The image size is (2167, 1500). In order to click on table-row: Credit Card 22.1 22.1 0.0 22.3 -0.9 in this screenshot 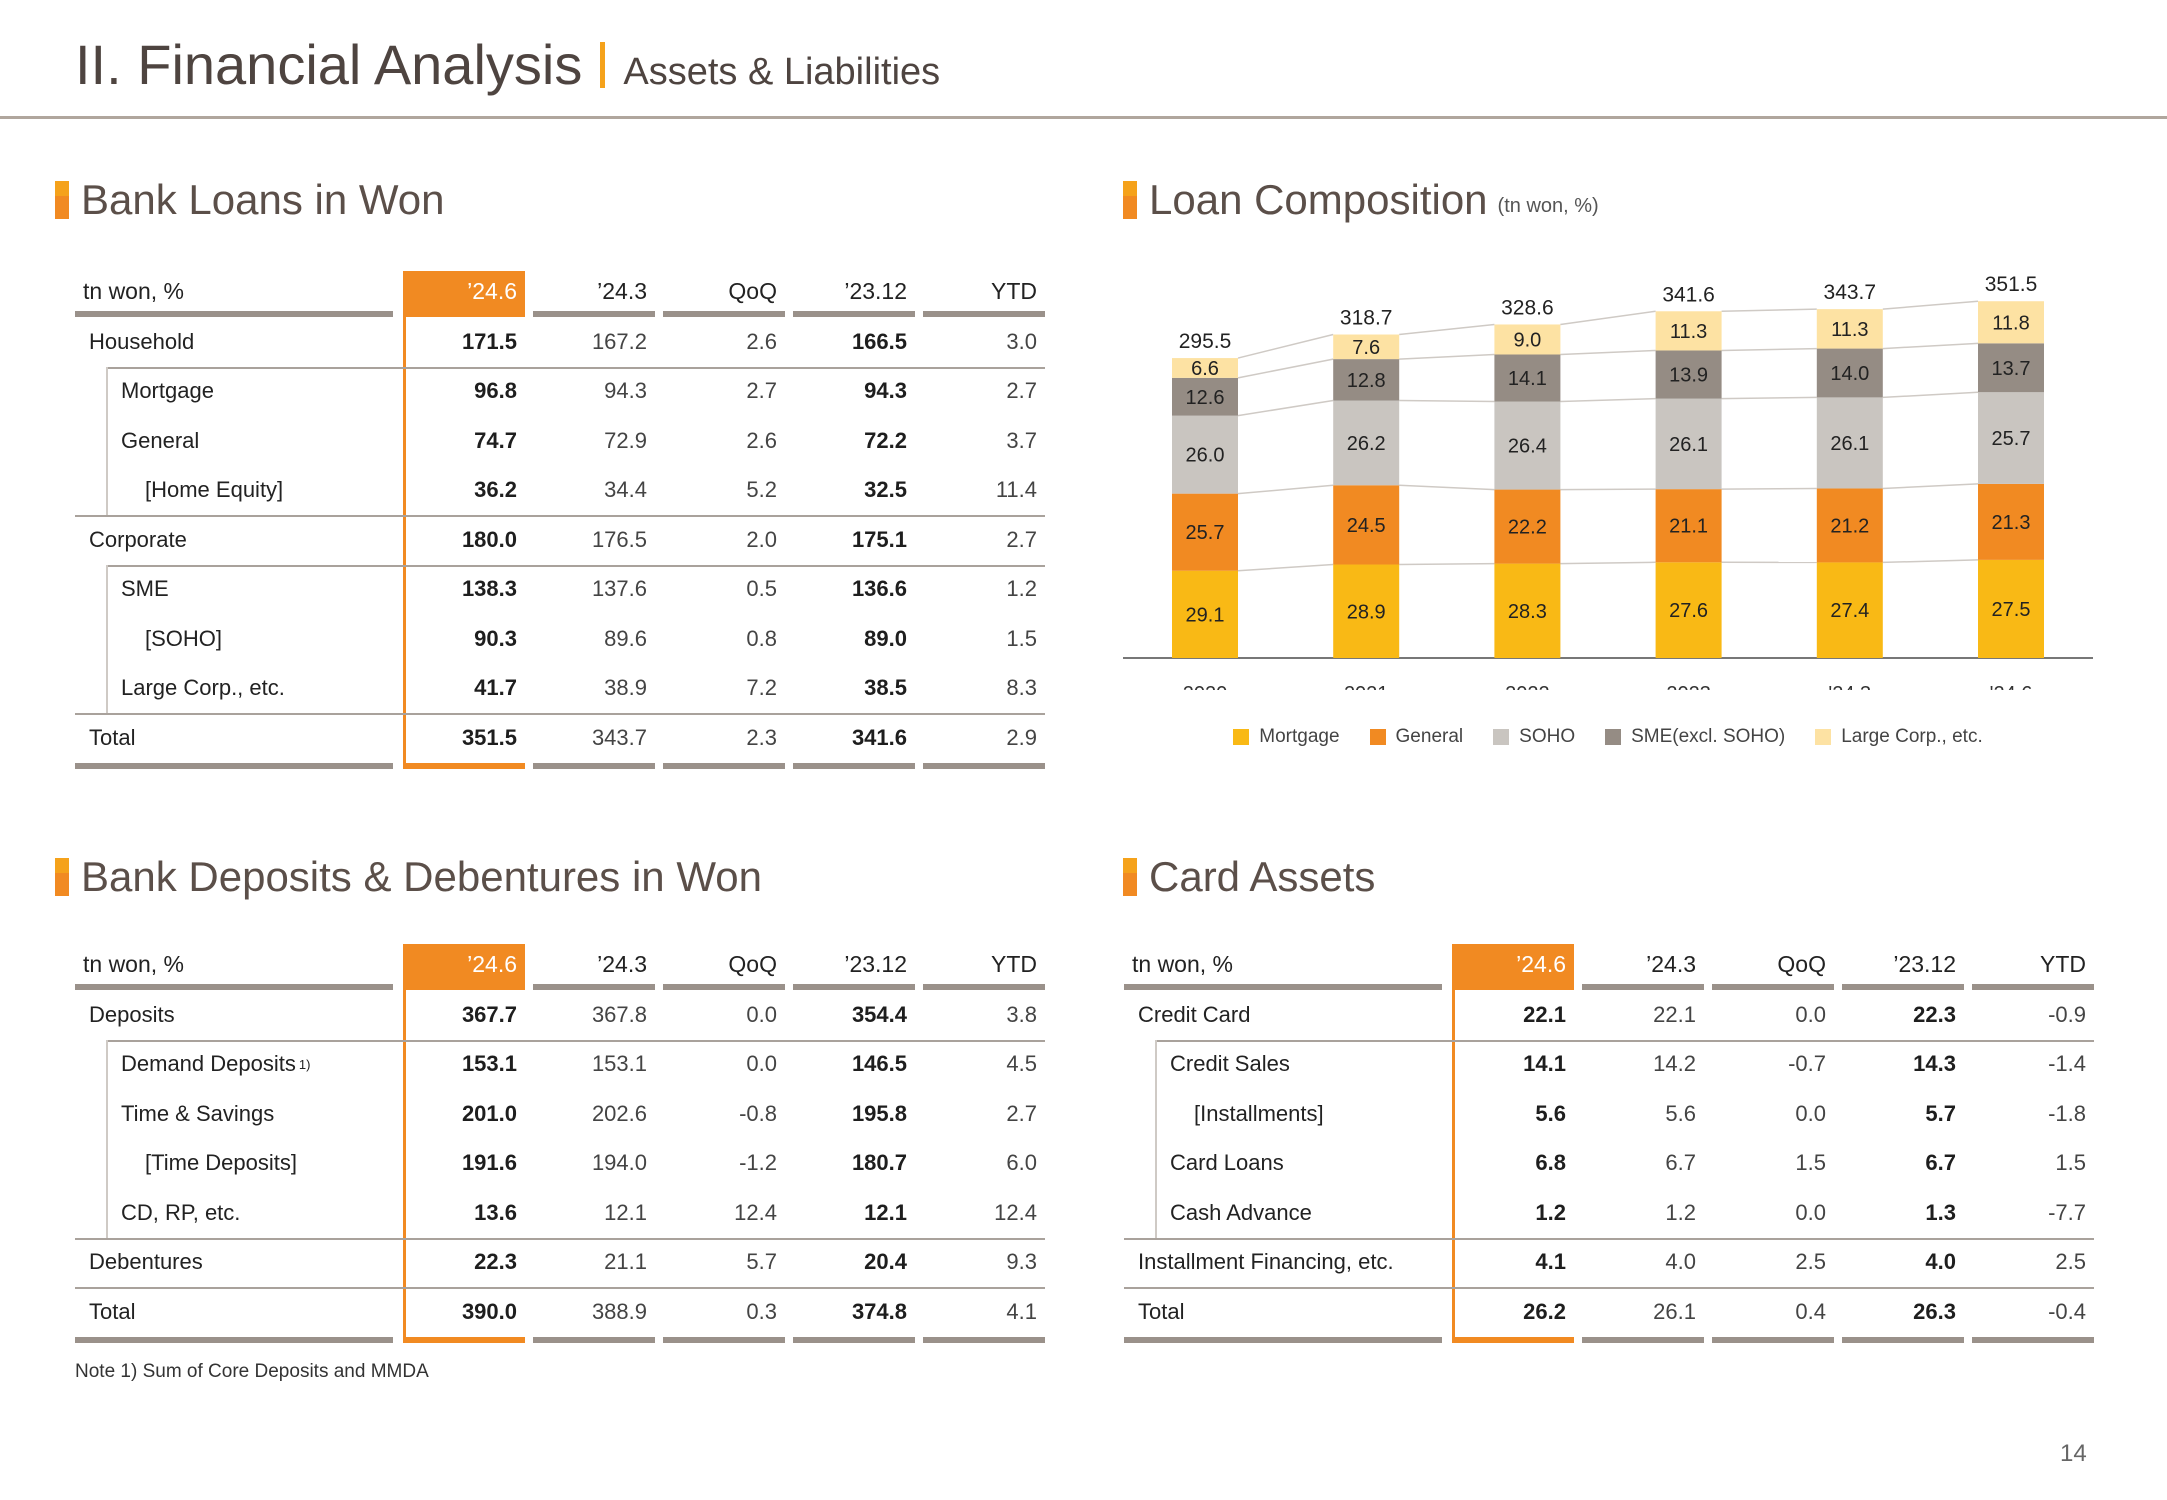, I will do `click(1609, 1015)`.